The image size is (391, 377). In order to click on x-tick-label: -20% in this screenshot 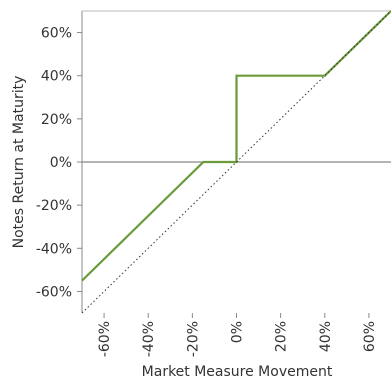, I will do `click(193, 339)`.